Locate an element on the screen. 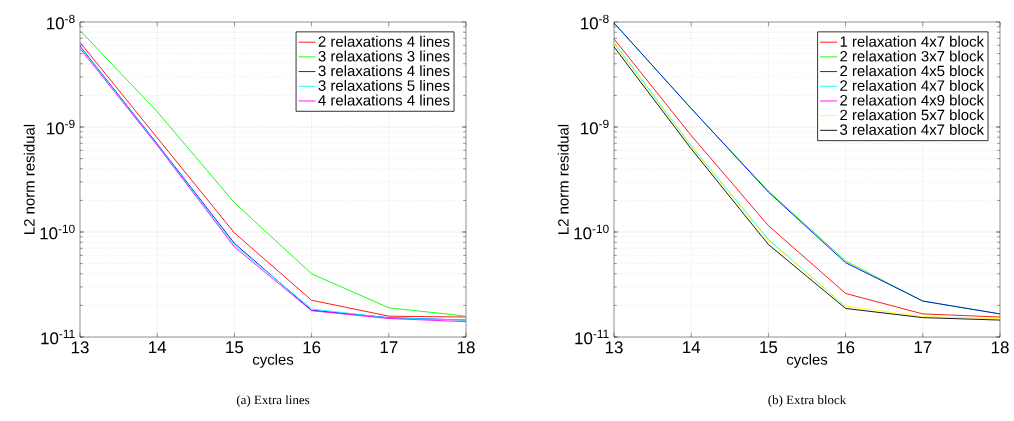 The height and width of the screenshot is (421, 1014). legend-label: 3 relaxations 3 lines is located at coordinates (384, 56).